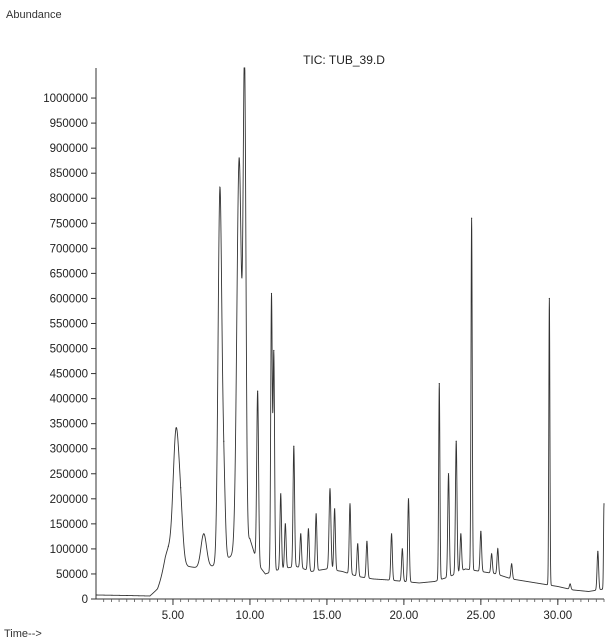 The image size is (609, 644). Describe the element at coordinates (69, 299) in the screenshot. I see `y-tick-label: 600000` at that location.